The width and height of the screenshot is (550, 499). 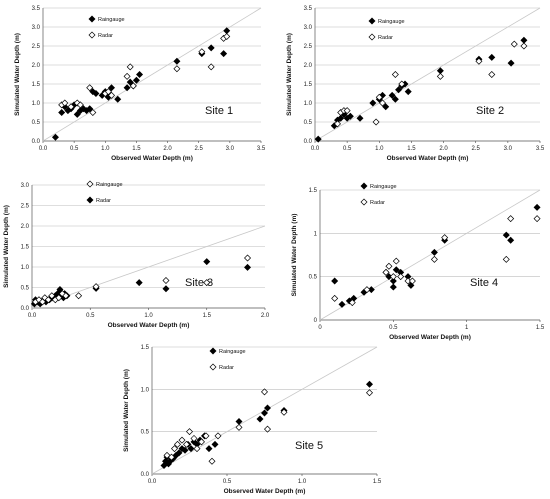 I want to click on y-tick-label: 1, so click(x=316, y=234).